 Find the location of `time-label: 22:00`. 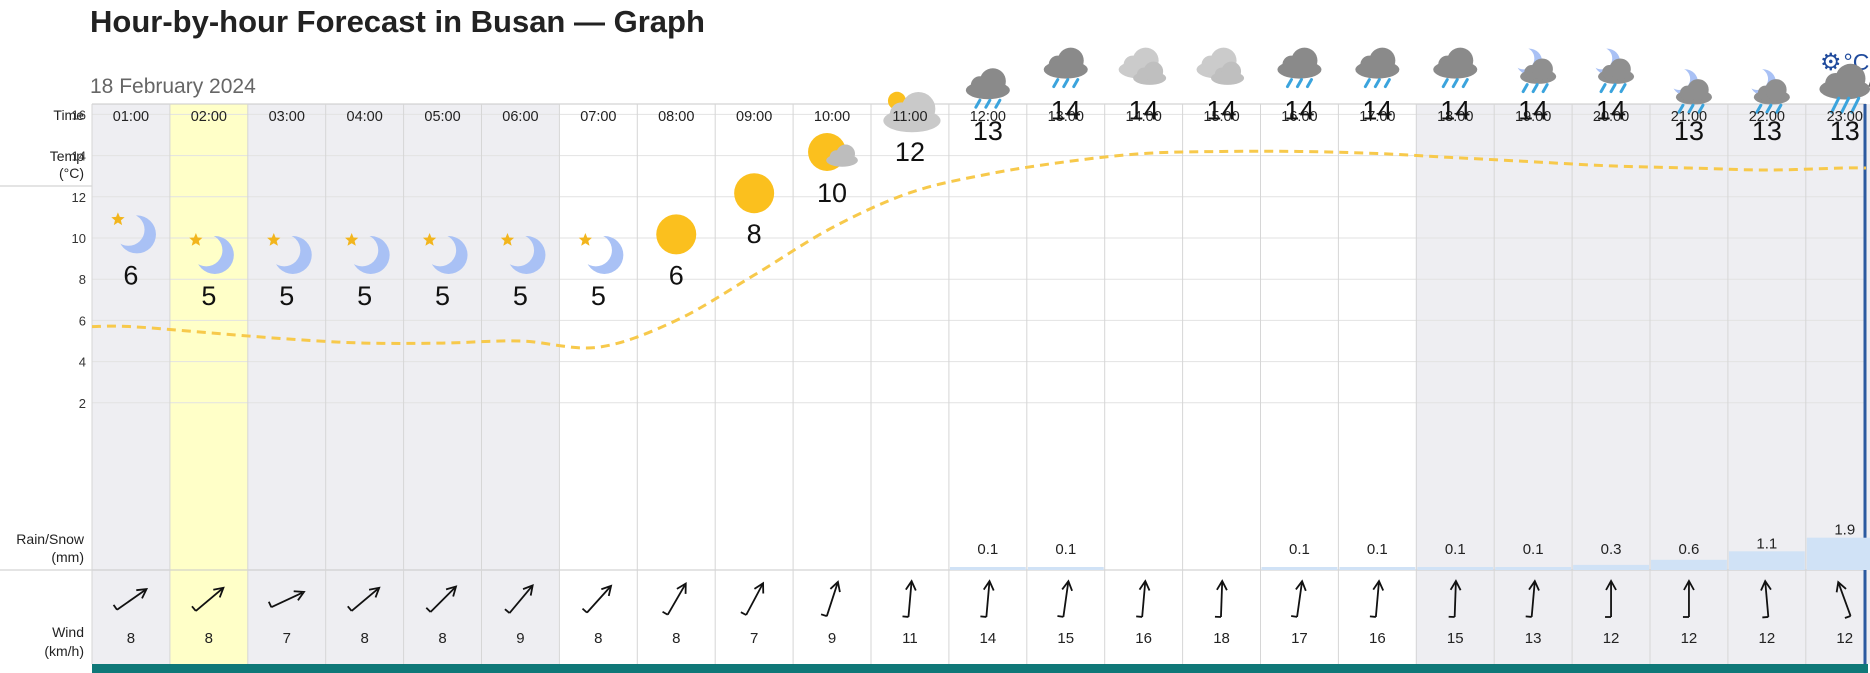

time-label: 22:00 is located at coordinates (1767, 117).